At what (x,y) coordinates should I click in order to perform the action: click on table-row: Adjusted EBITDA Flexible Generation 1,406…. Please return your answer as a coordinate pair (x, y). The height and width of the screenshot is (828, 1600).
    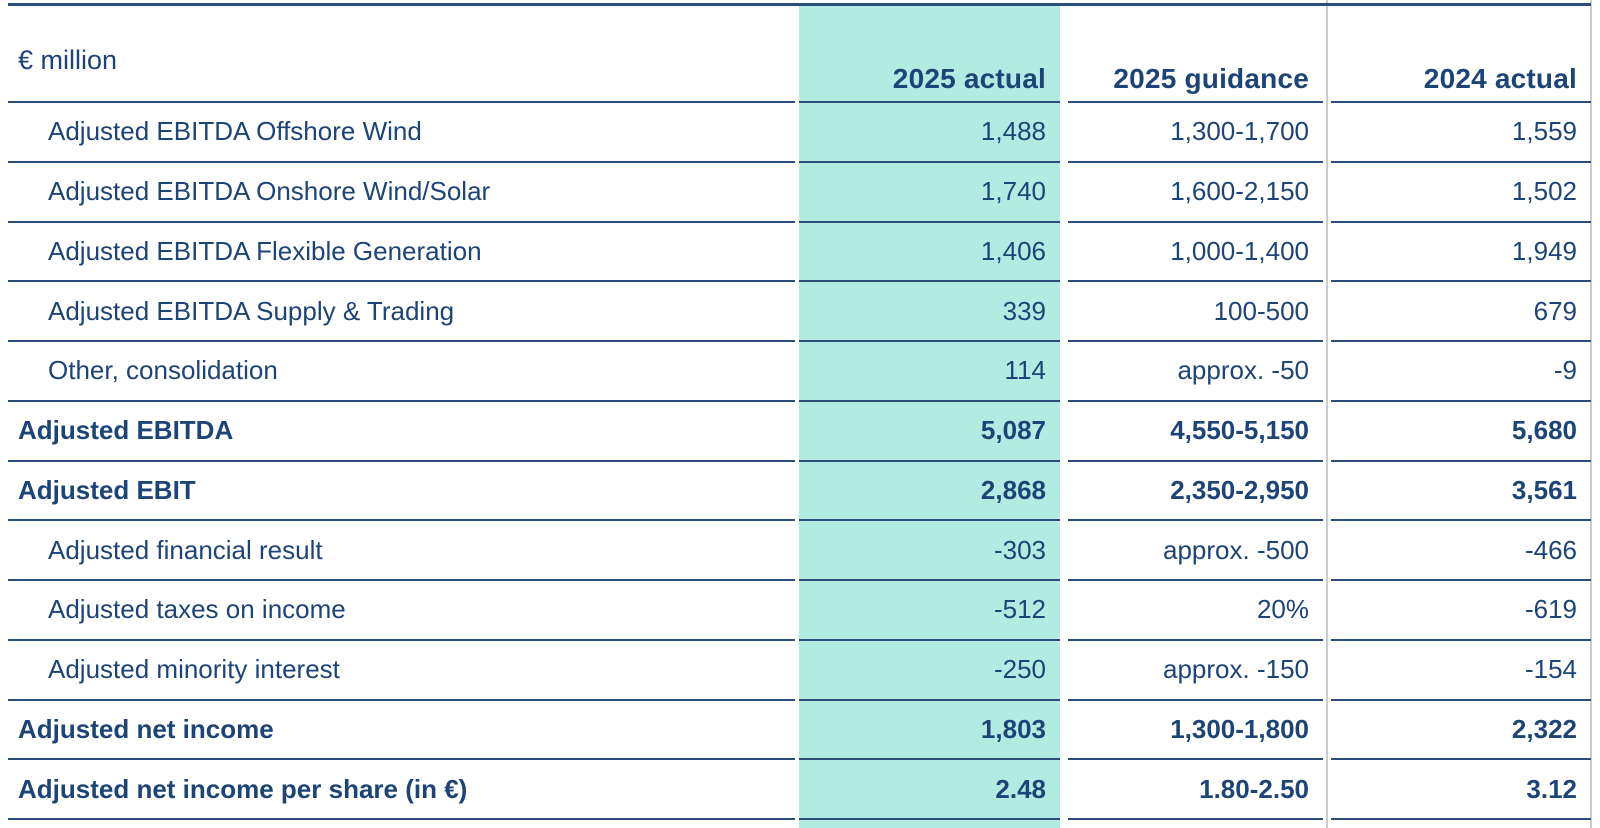
    Looking at the image, I should click on (804, 253).